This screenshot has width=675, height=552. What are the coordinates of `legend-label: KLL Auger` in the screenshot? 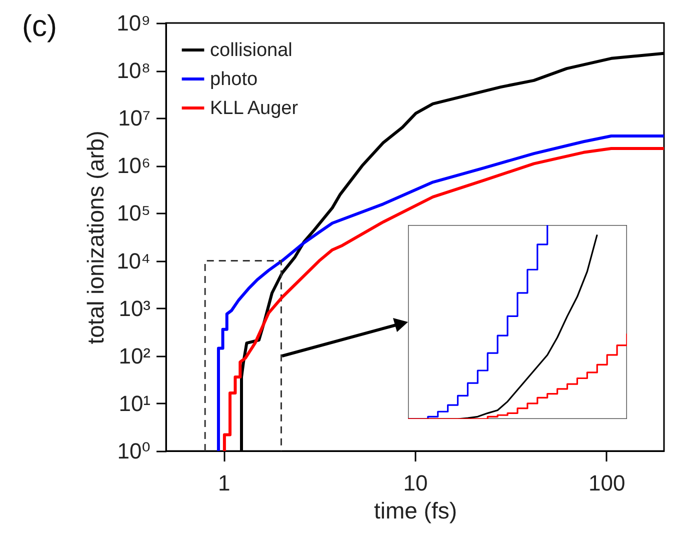 It's located at (254, 108).